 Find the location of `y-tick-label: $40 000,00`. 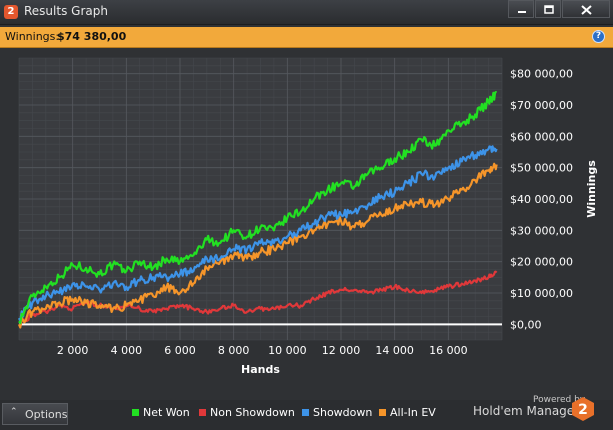

y-tick-label: $40 000,00 is located at coordinates (541, 199).